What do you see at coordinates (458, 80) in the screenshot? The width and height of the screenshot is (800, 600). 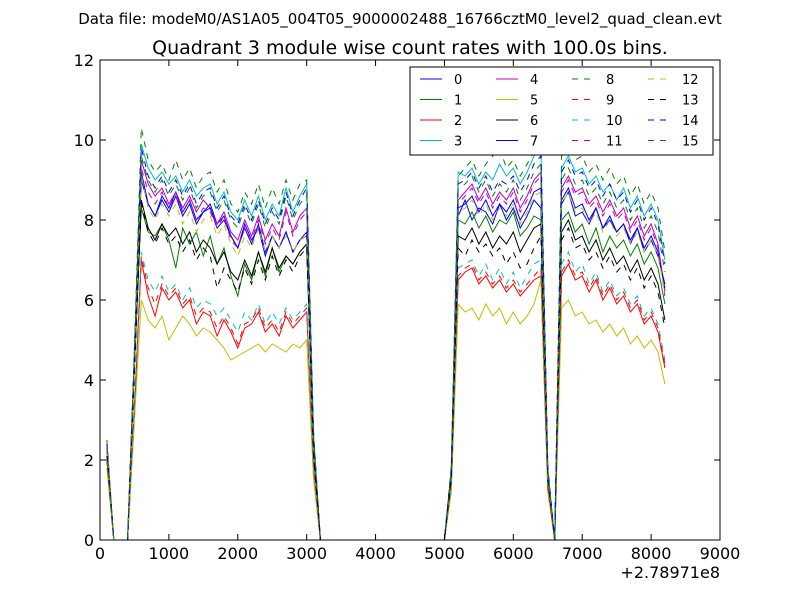 I see `legend-label-0: 0` at bounding box center [458, 80].